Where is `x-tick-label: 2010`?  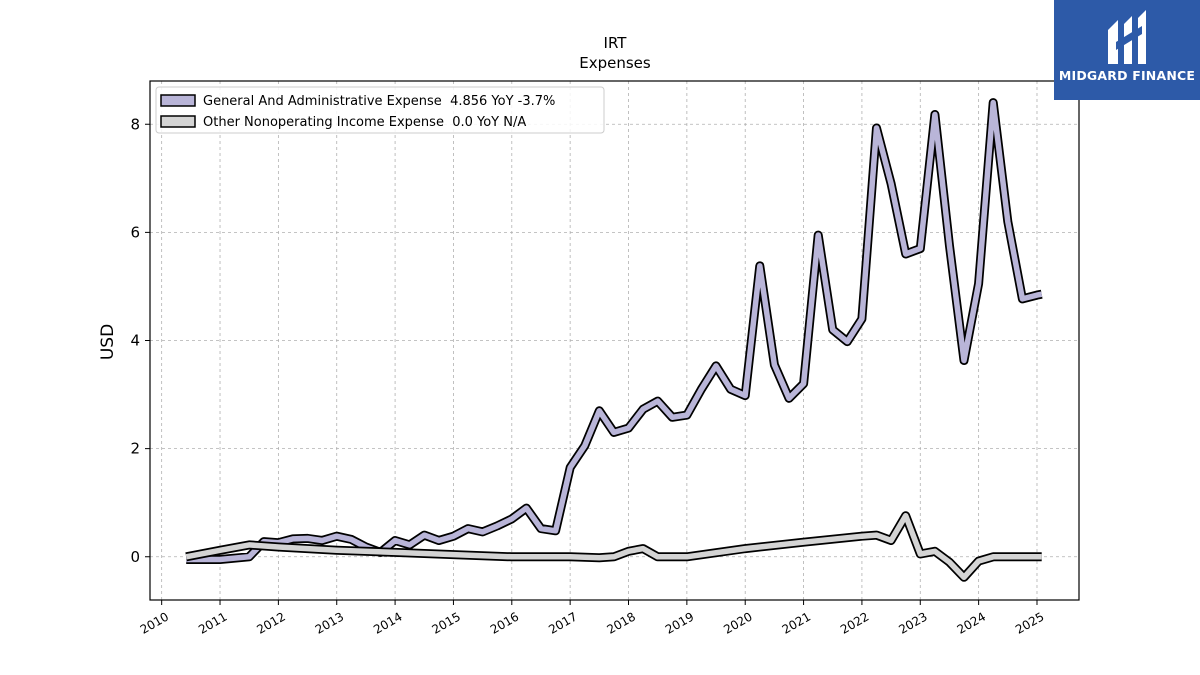
x-tick-label: 2010 is located at coordinates (154, 622).